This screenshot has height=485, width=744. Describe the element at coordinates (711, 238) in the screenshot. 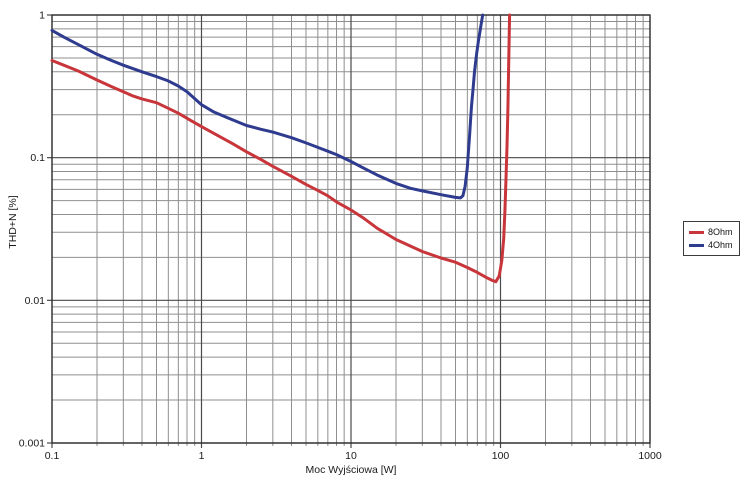

I see `legend: 8Ohm 4Ohm` at that location.